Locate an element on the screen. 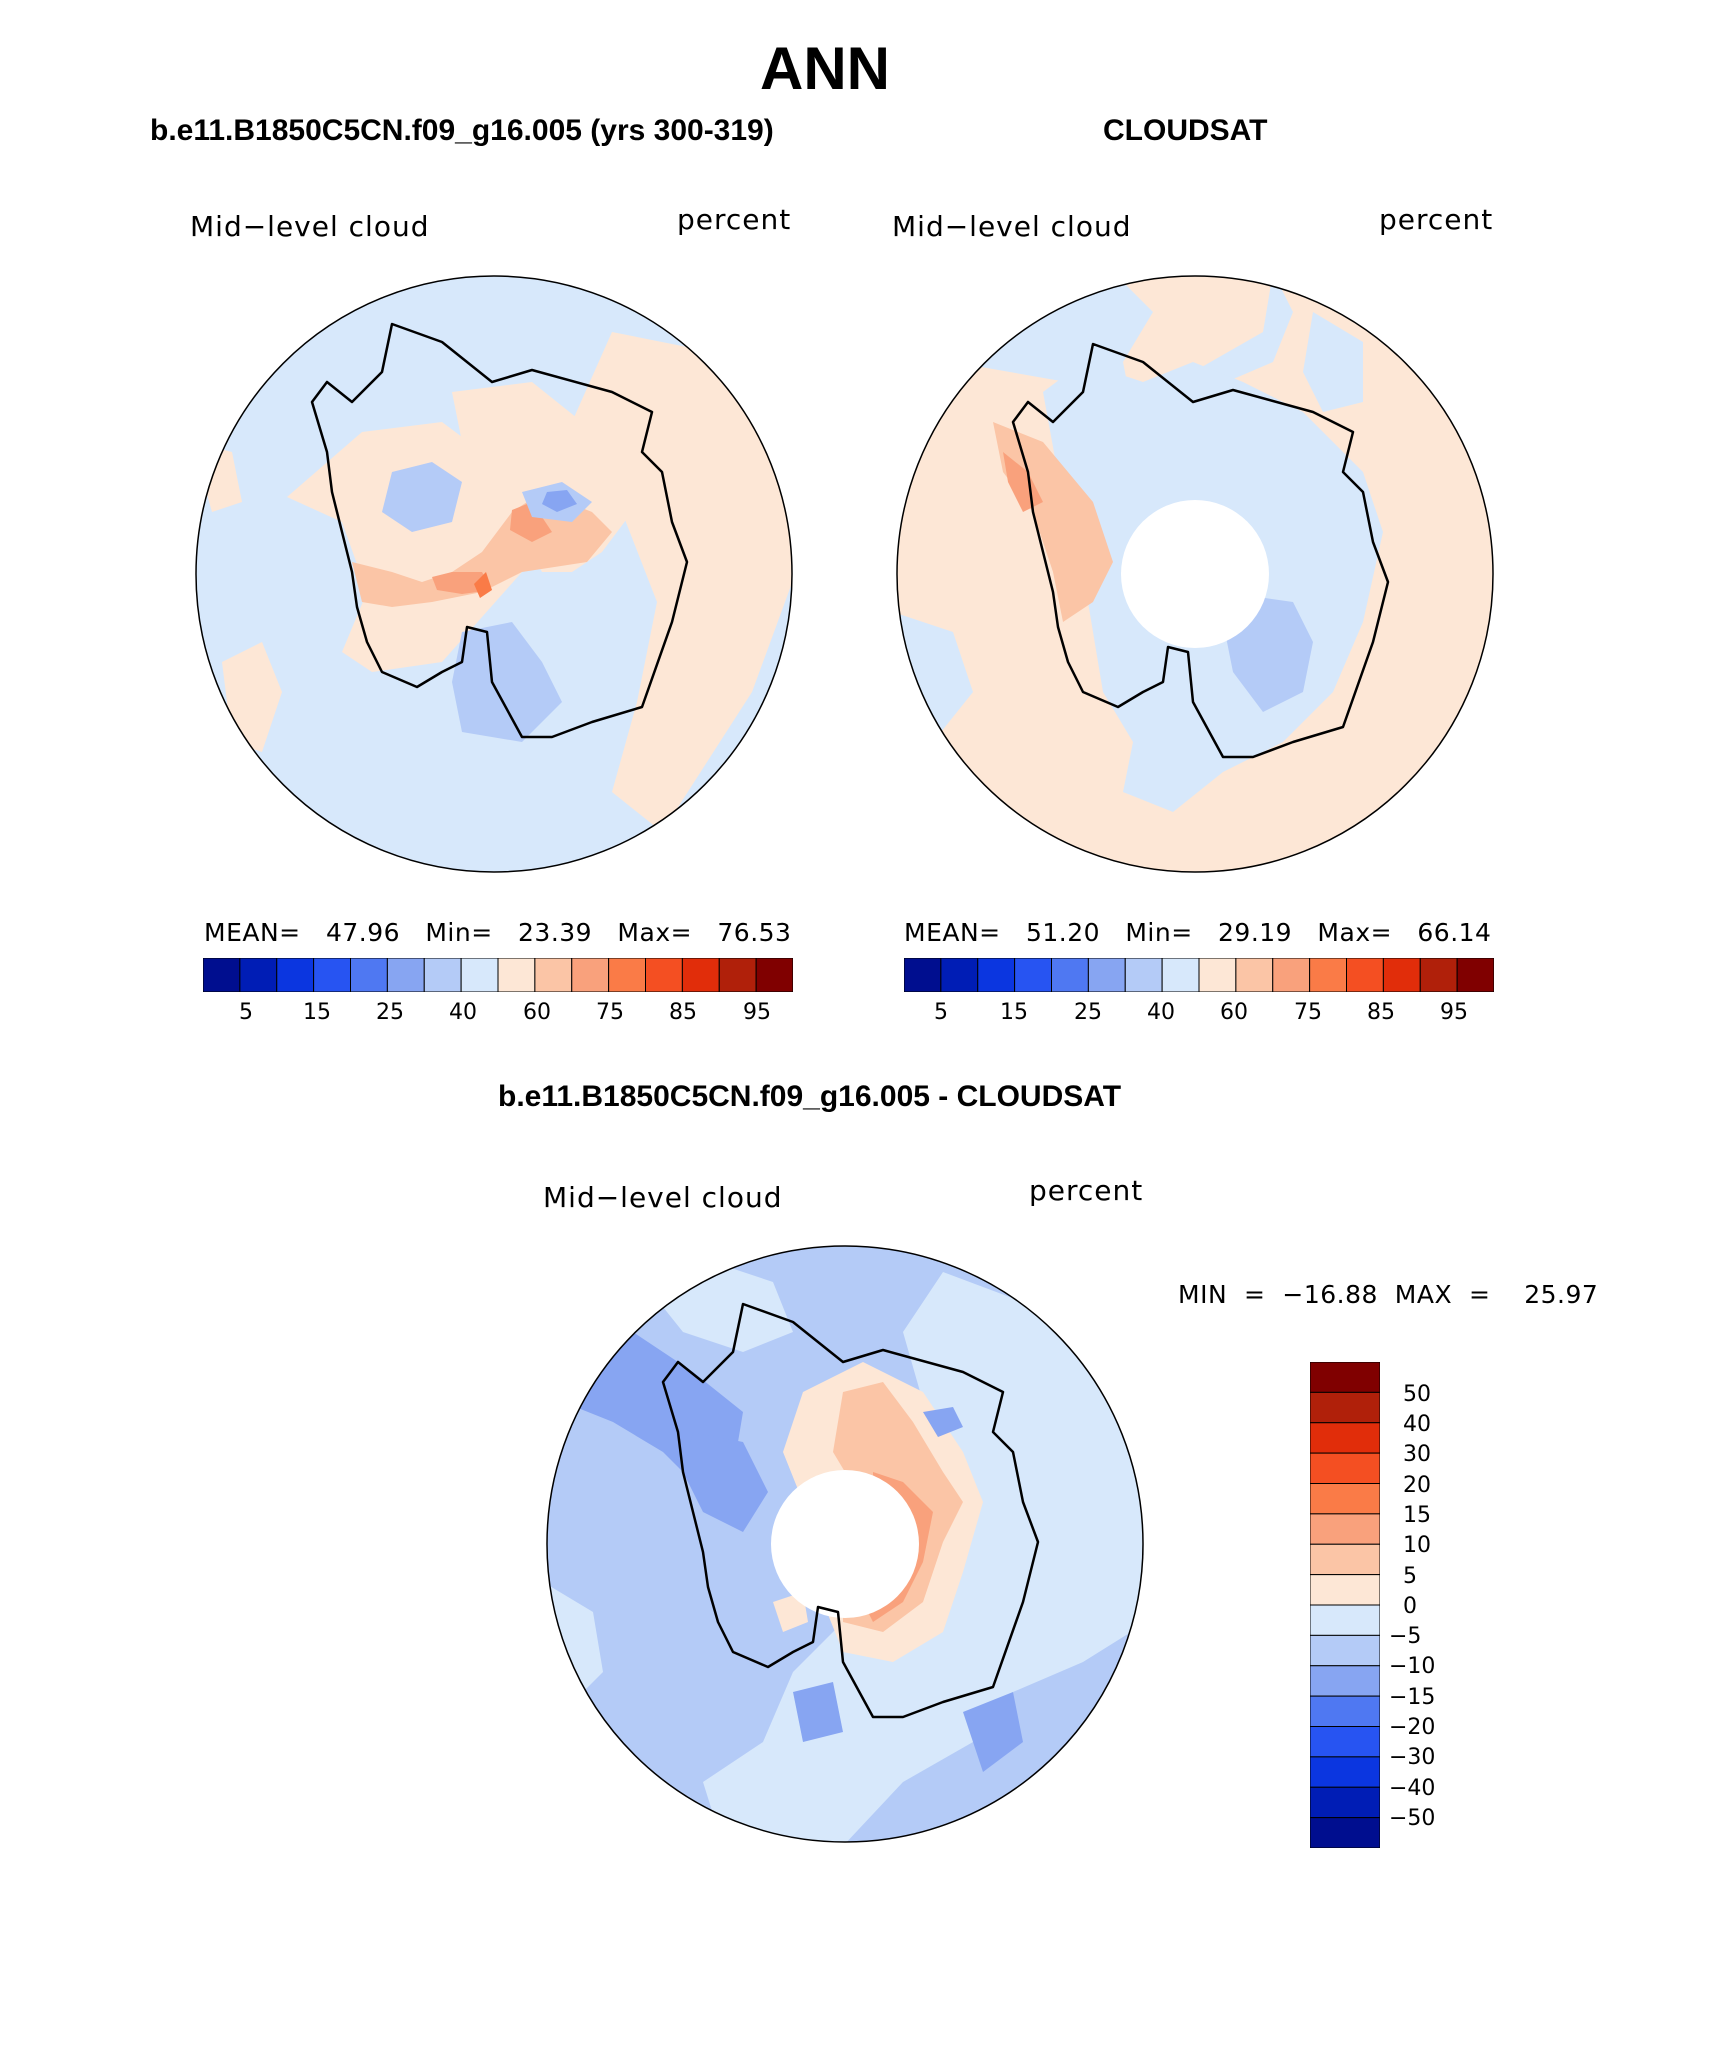 The height and width of the screenshot is (2061, 1710). colorbar-tick-label: −50 is located at coordinates (1412, 1818).